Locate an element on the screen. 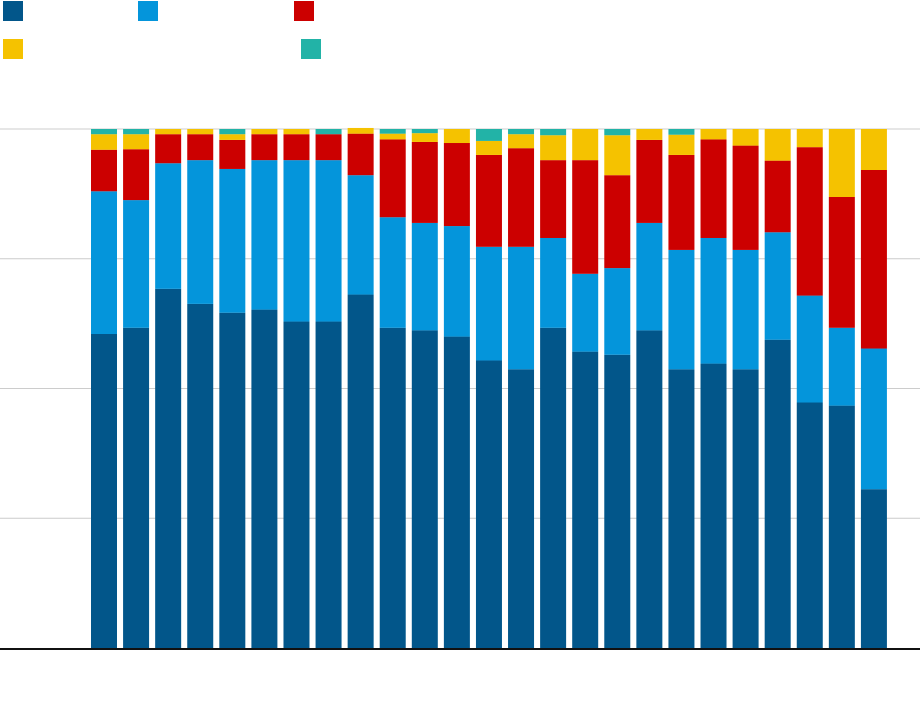 The width and height of the screenshot is (920, 708). chart-legend is located at coordinates (460, 35).